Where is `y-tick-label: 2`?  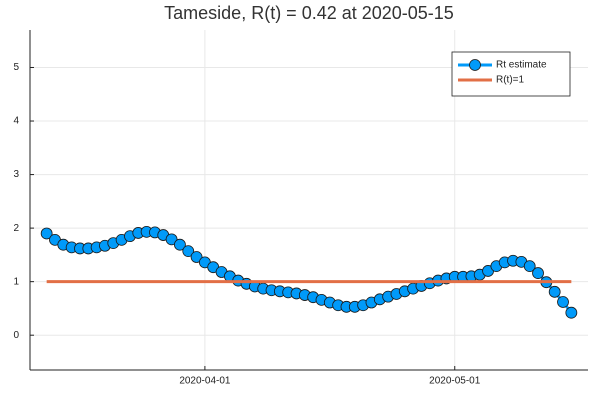
y-tick-label: 2 is located at coordinates (16, 228).